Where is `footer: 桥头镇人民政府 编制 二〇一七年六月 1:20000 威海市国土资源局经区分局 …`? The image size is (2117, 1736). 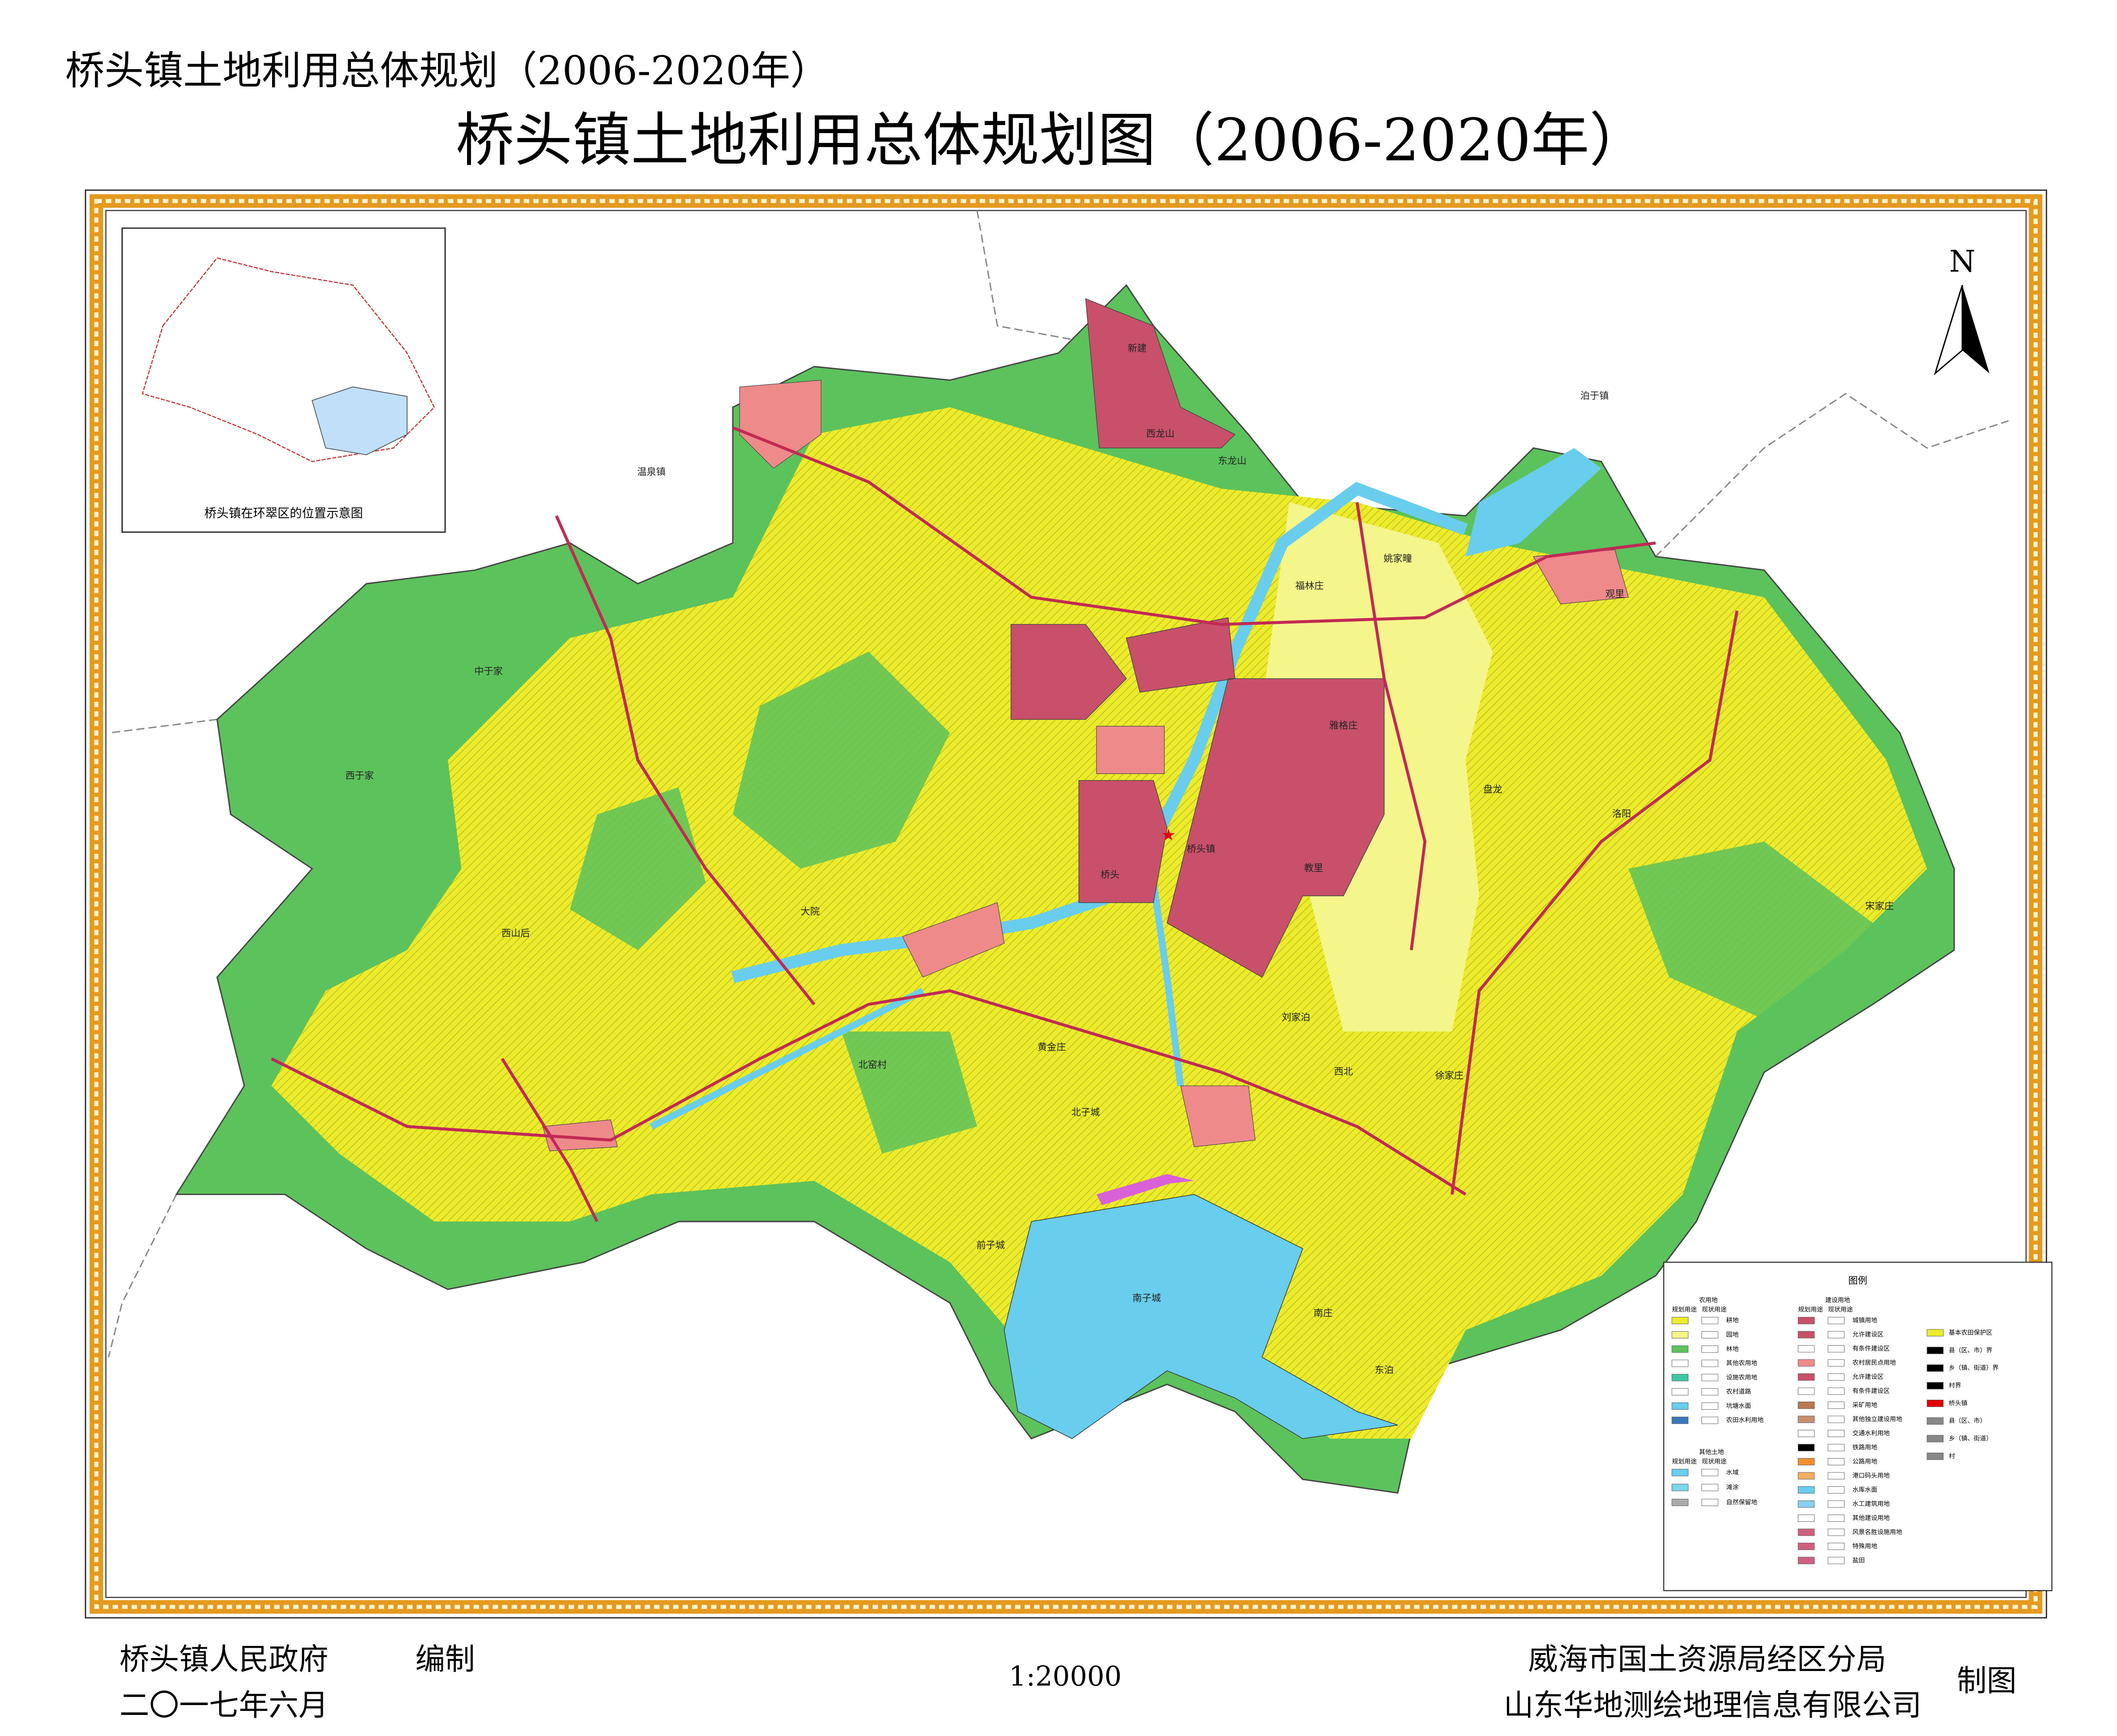 footer: 桥头镇人民政府 编制 二〇一七年六月 1:20000 威海市国土资源局经区分局 … is located at coordinates (1068, 1682).